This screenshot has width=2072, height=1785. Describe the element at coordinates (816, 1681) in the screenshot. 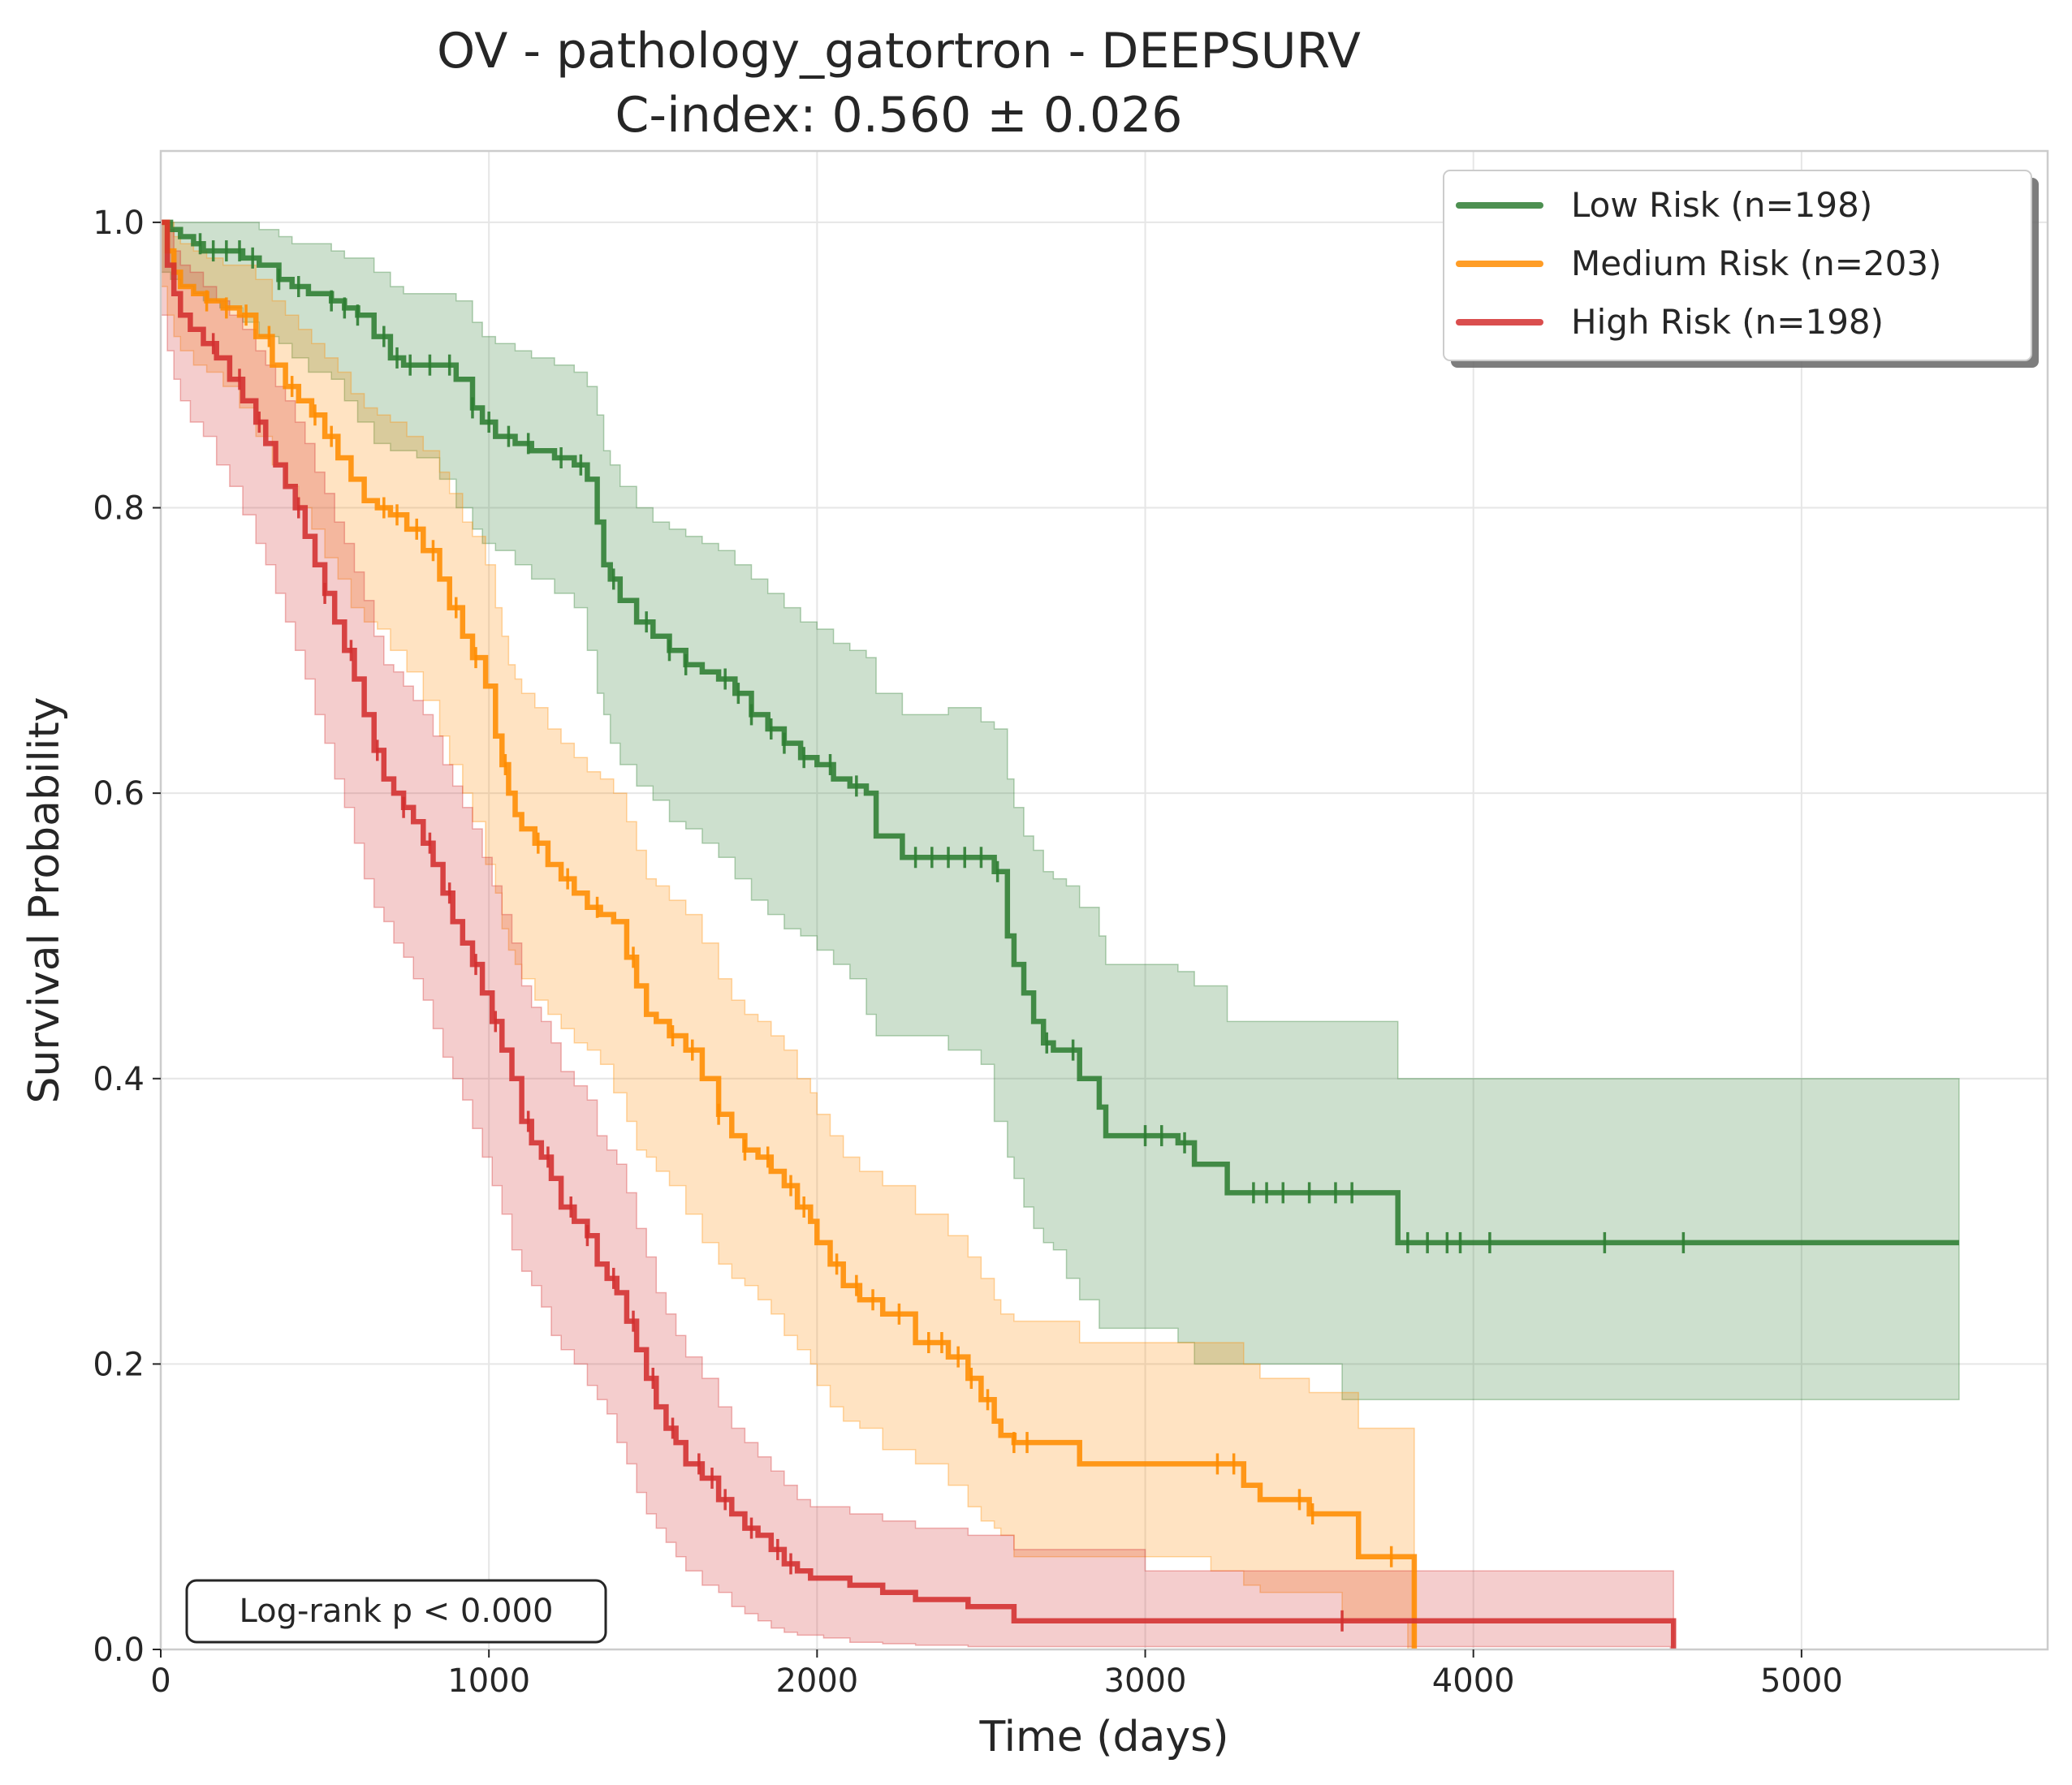

I see `x-tick-label: 2000` at that location.